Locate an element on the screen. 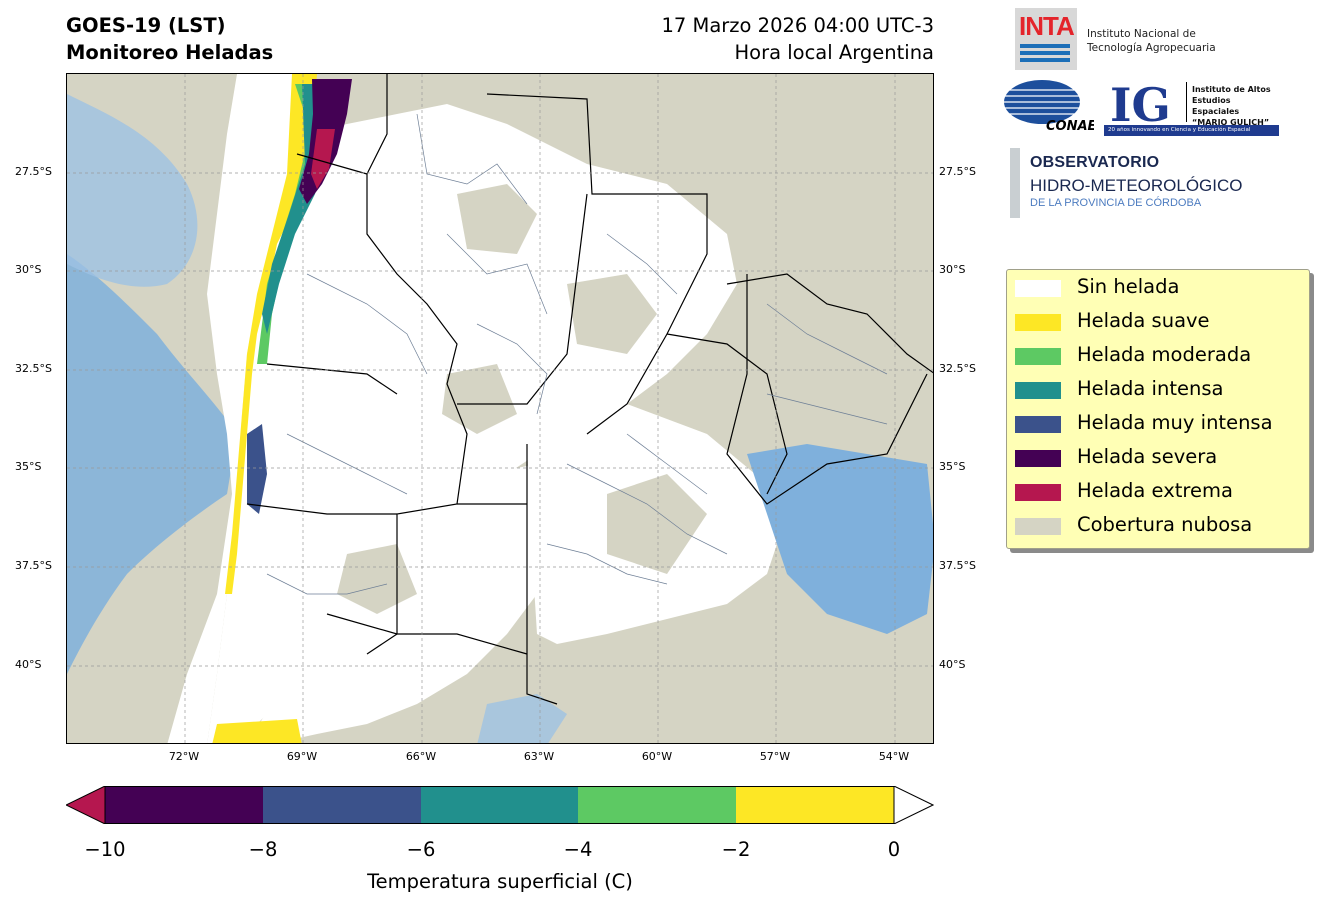 Image resolution: width=1324 pixels, height=911 pixels. observatorio-bar is located at coordinates (1015, 183).